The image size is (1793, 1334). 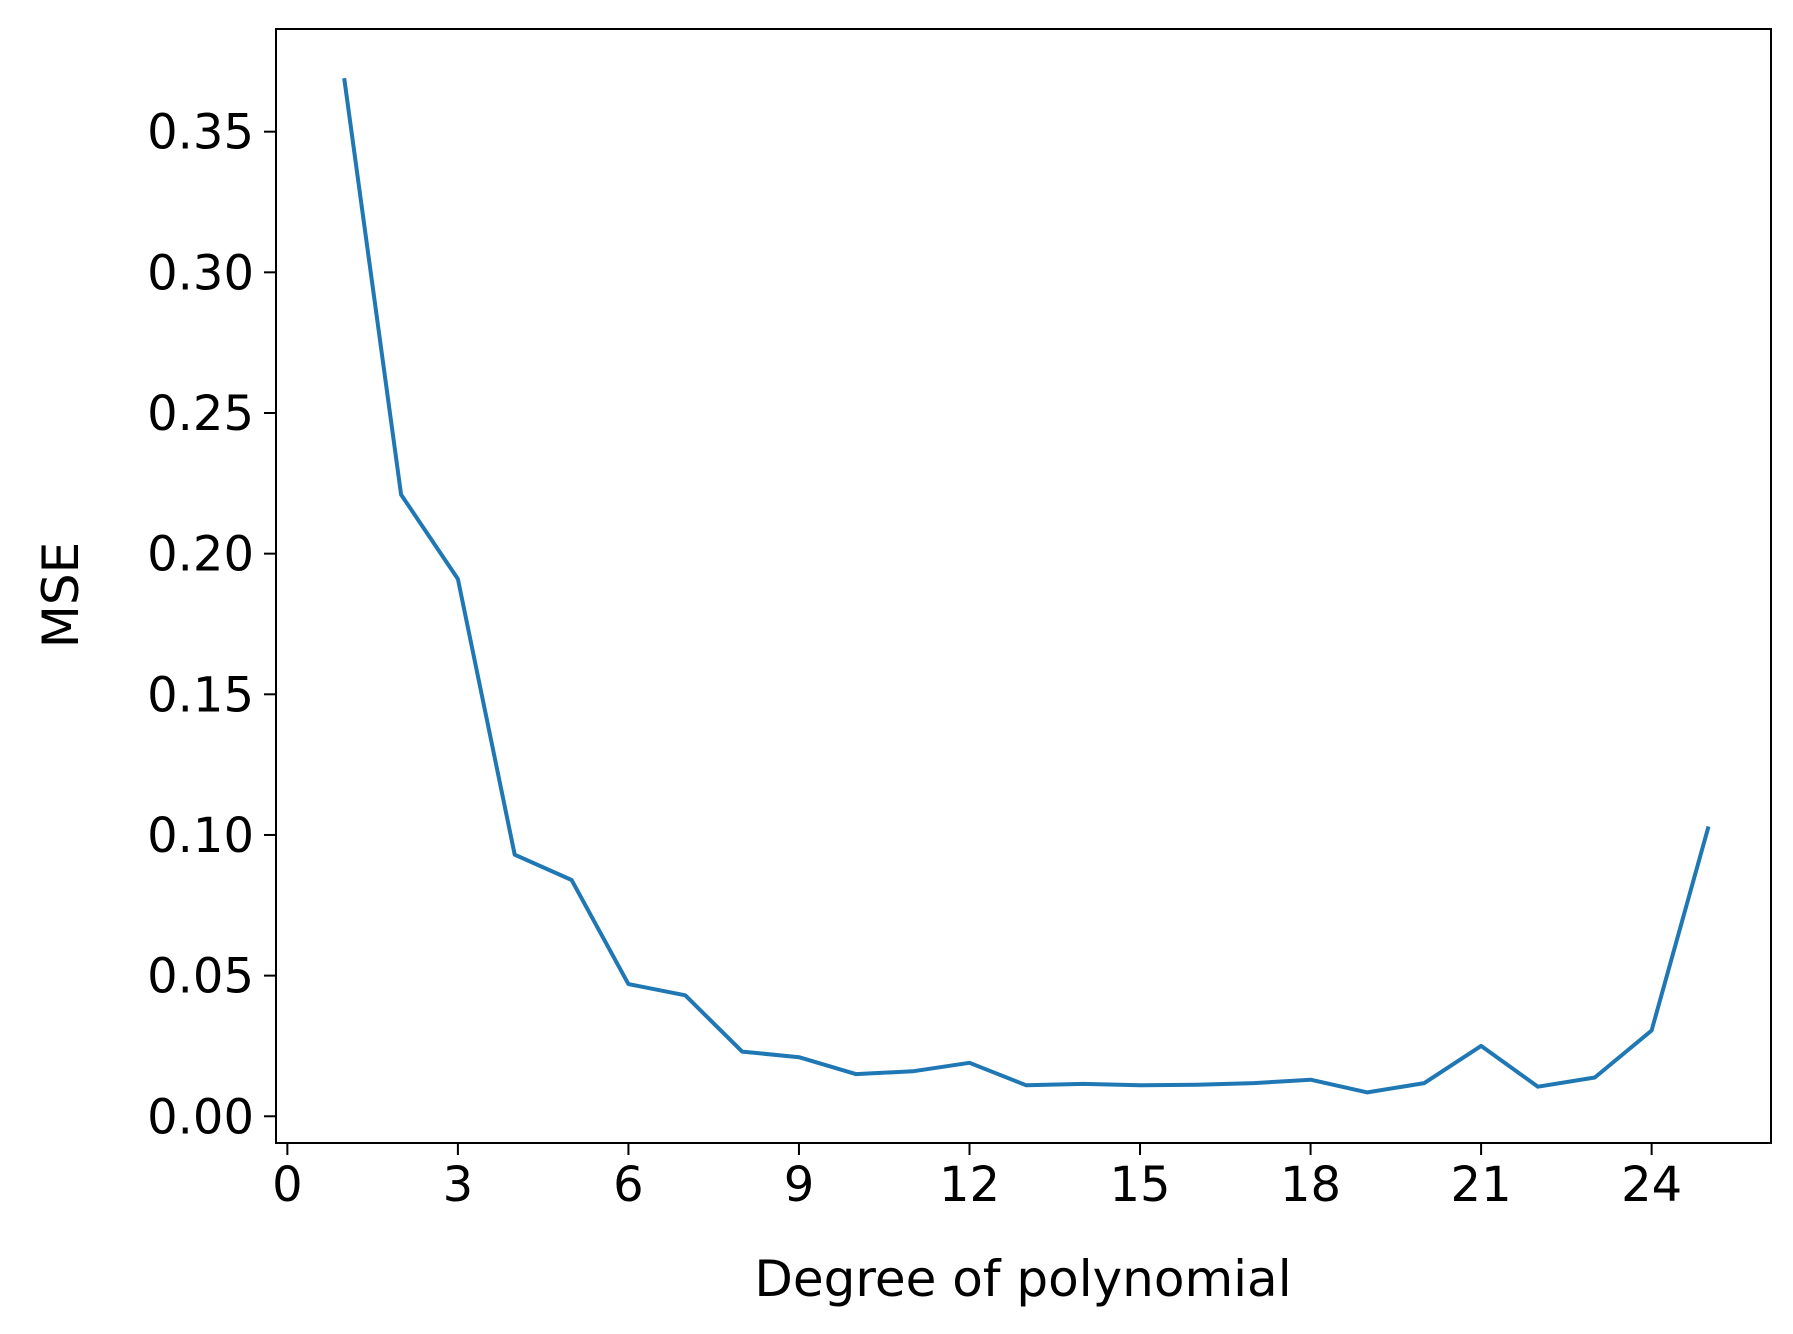 I want to click on y-tick-label: 0.15, so click(x=200, y=695).